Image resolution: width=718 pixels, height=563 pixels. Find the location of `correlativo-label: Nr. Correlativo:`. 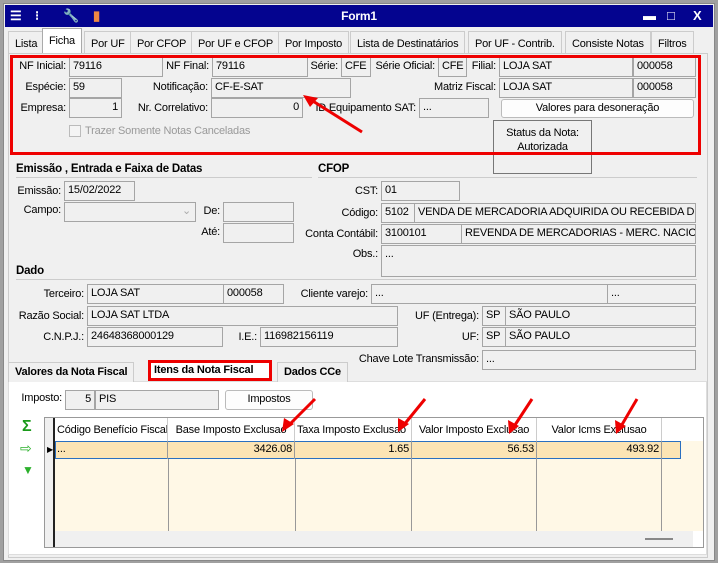

correlativo-label: Nr. Correlativo: is located at coordinates (172, 108).